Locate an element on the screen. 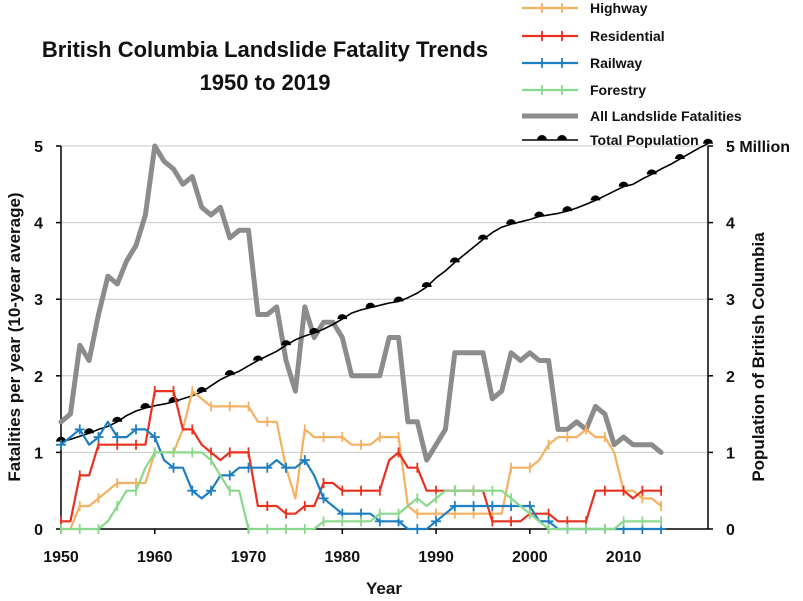  point-railway-1958 is located at coordinates (136, 429).